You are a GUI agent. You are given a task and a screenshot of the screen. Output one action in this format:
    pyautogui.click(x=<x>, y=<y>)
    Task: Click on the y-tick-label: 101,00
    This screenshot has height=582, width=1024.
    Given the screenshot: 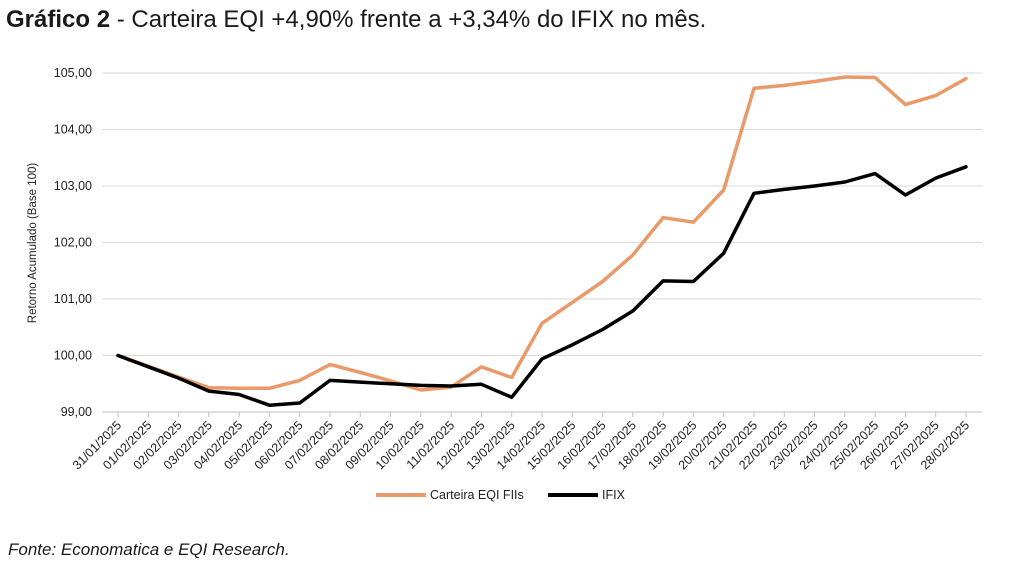 What is the action you would take?
    pyautogui.click(x=73, y=299)
    